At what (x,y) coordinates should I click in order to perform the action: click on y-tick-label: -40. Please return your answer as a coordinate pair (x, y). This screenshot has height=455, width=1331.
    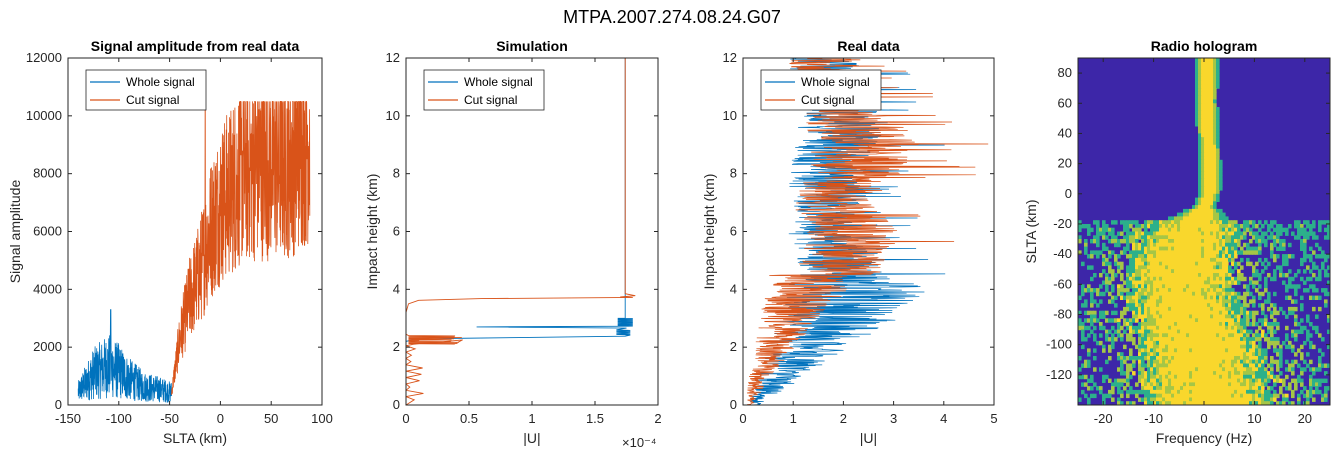
    Looking at the image, I should click on (1062, 253).